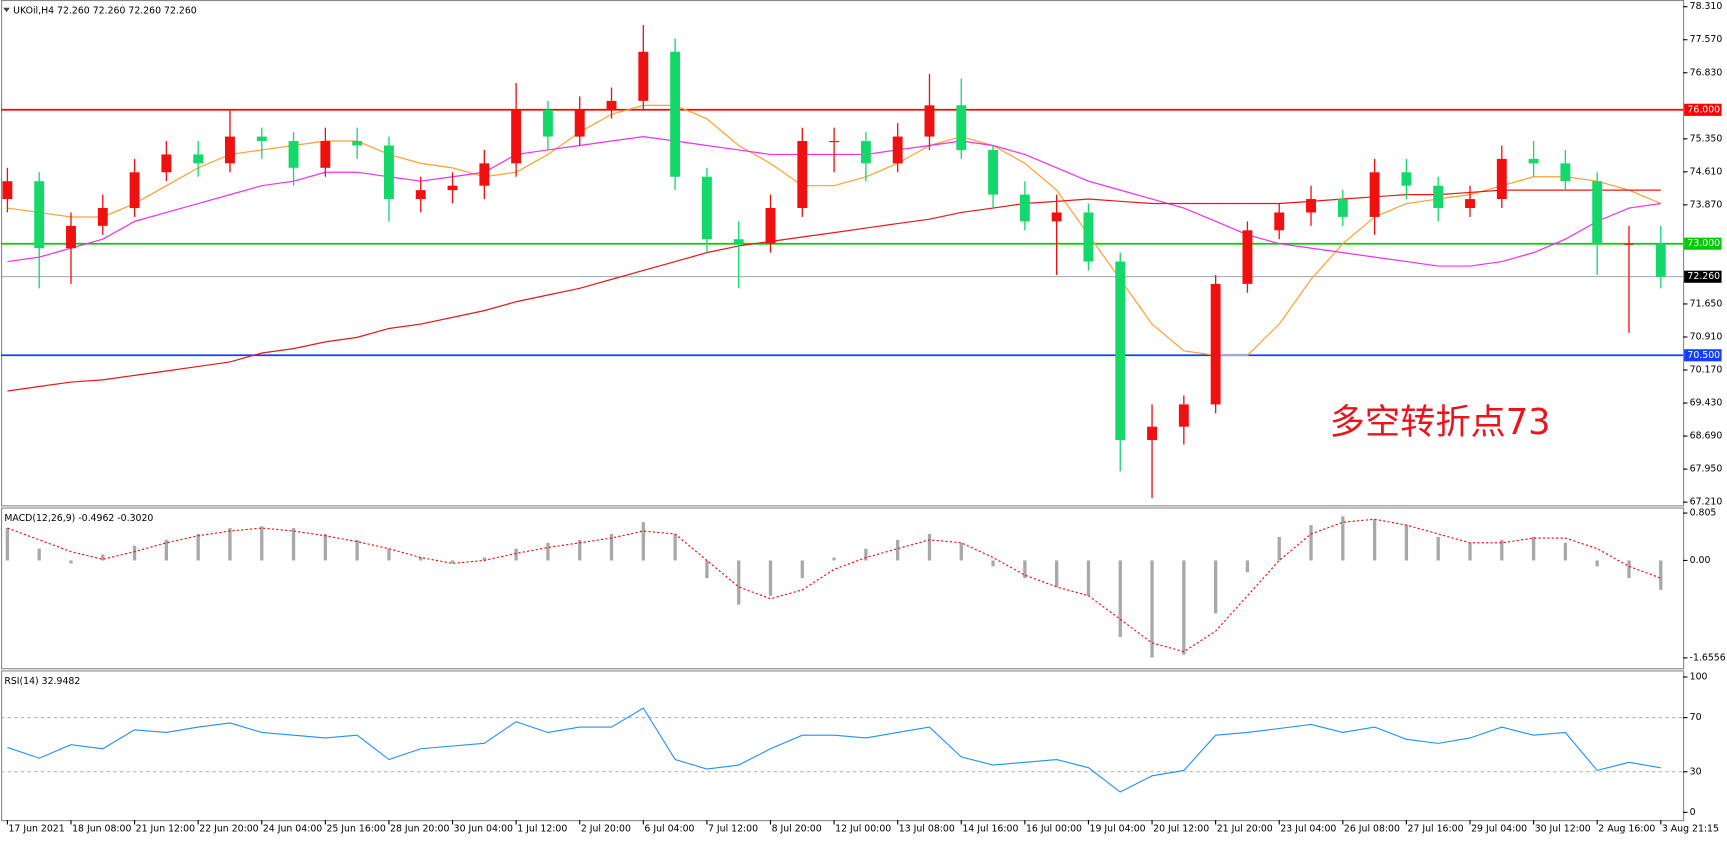  What do you see at coordinates (1499, 828) in the screenshot?
I see `x-tick-label: 29 Jul 04:00` at bounding box center [1499, 828].